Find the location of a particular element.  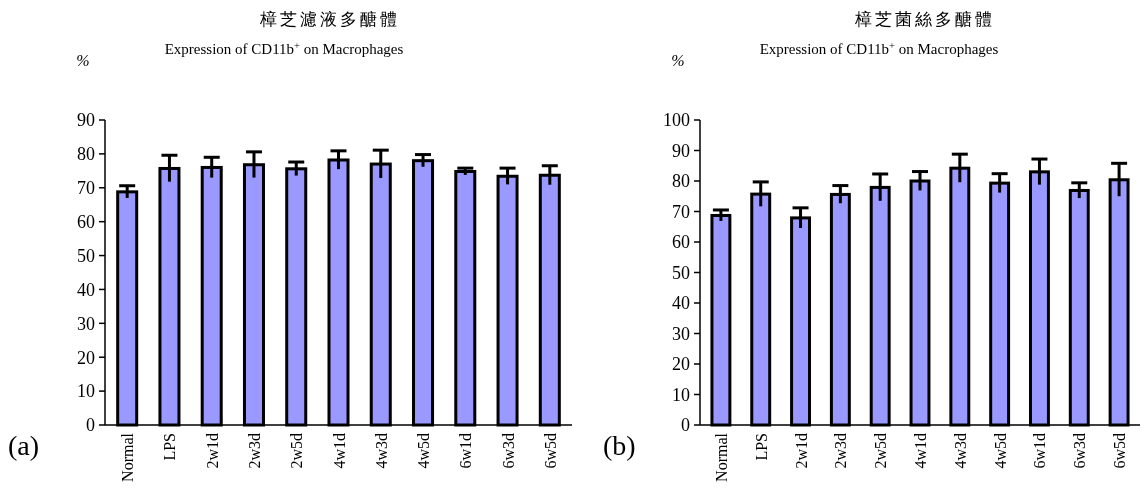

chart-title: 樟芝菌絲多醣體 is located at coordinates (924, 19).